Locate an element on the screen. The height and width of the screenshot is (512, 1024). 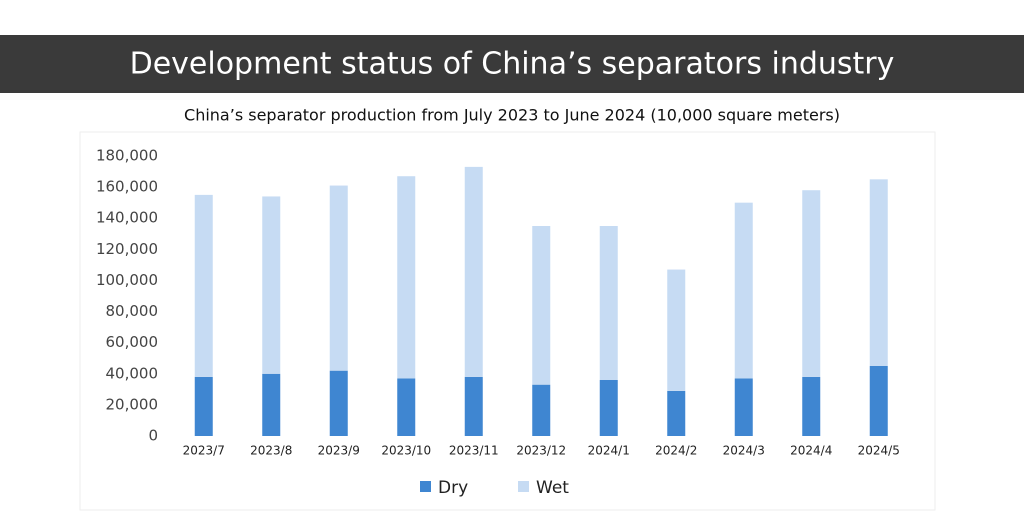
legend-label: Dry is located at coordinates (453, 488).